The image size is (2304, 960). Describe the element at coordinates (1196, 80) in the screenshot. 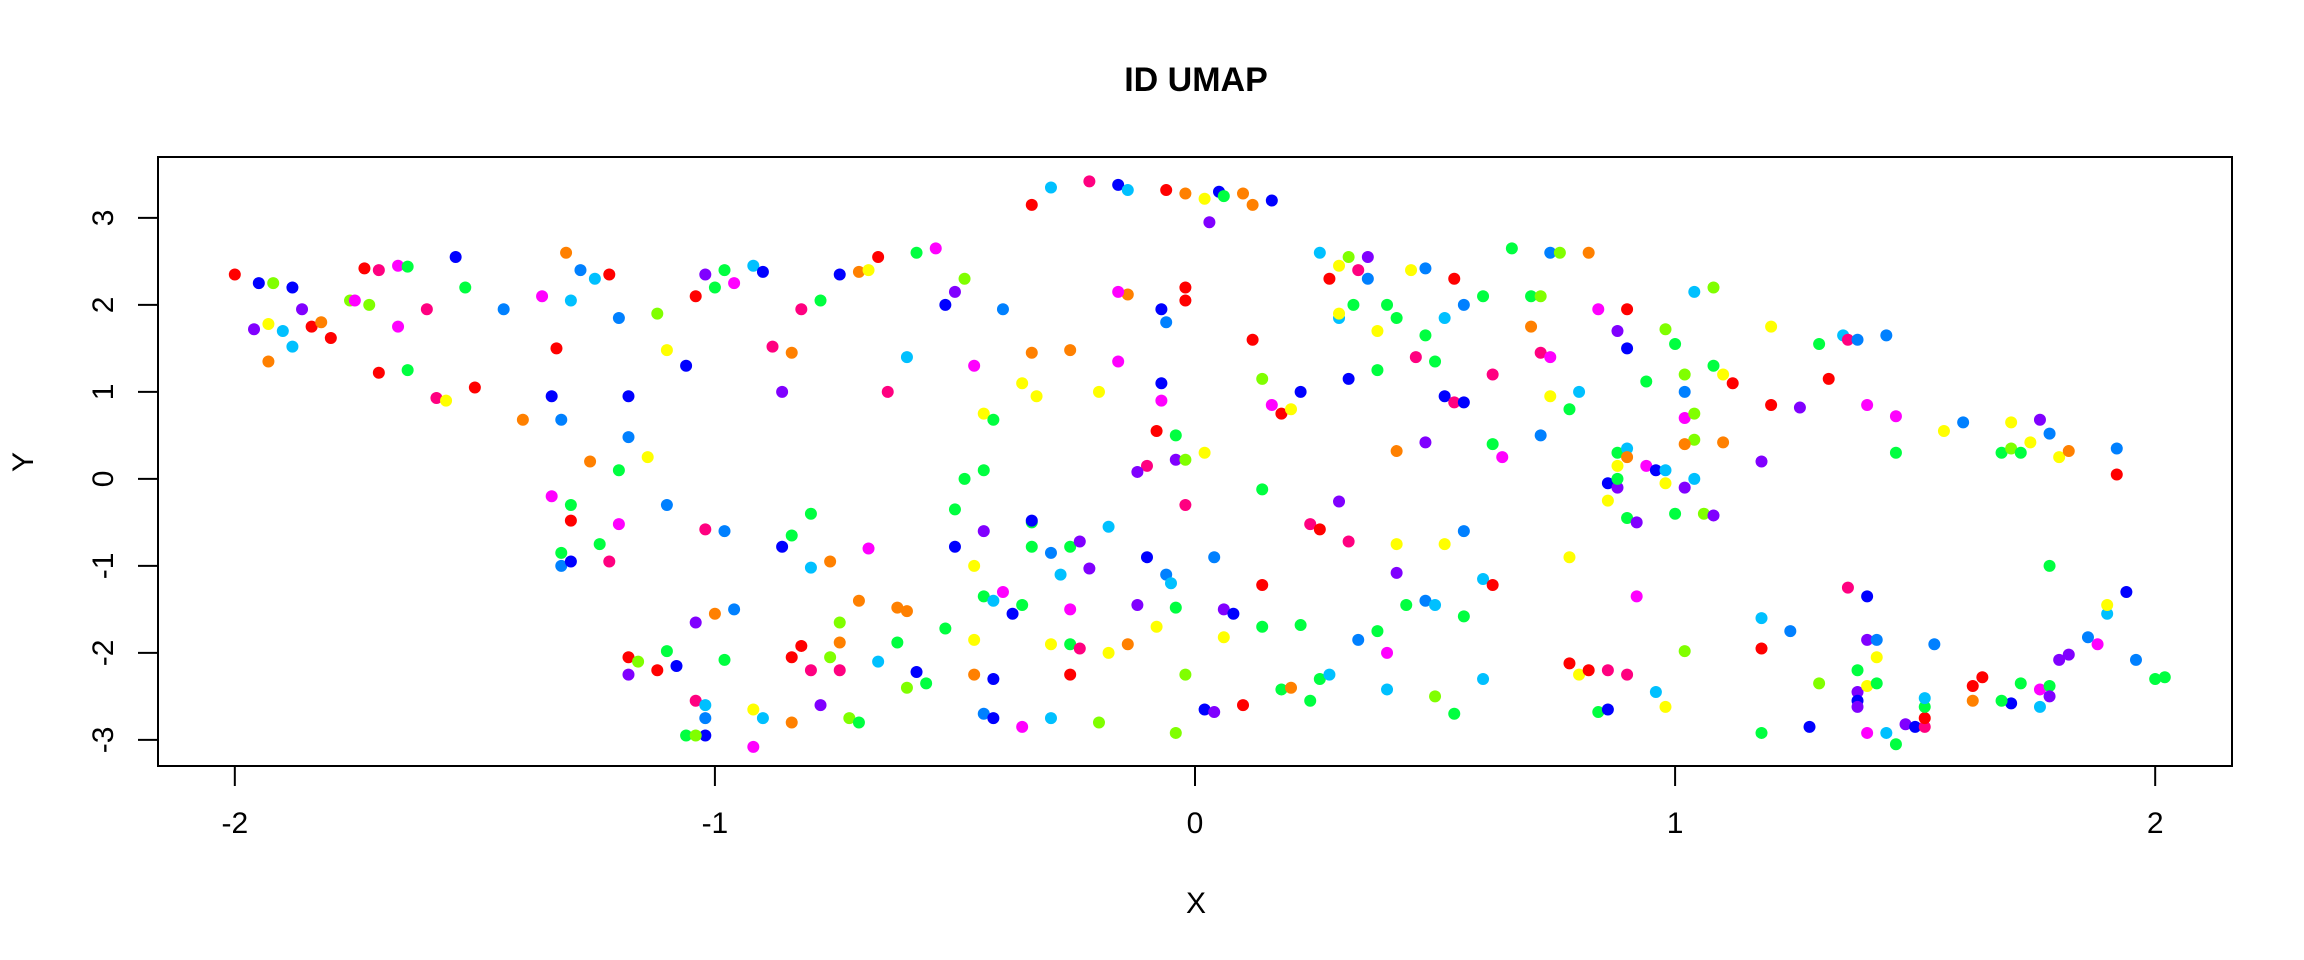

I see `chart-title: ID UMAP` at that location.